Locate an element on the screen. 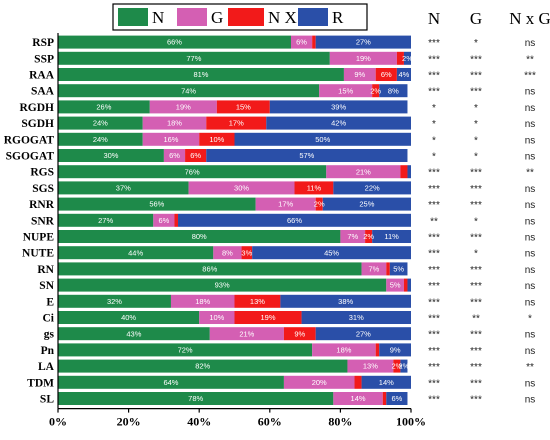 The width and height of the screenshot is (550, 440). bar-gs-r is located at coordinates (363, 334).